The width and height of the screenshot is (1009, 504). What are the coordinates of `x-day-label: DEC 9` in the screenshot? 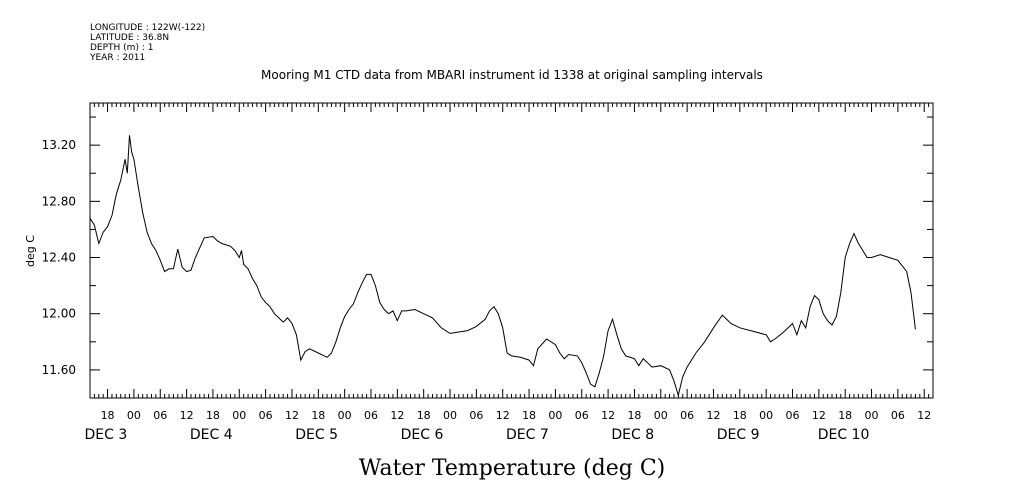 It's located at (738, 435).